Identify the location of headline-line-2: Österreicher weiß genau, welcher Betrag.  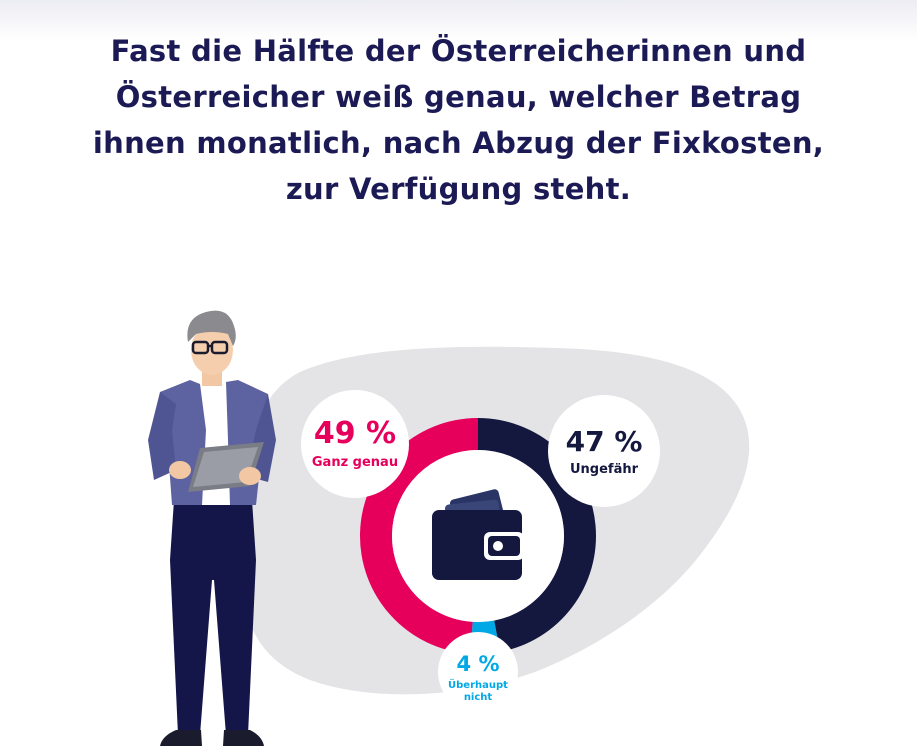
(458, 97).